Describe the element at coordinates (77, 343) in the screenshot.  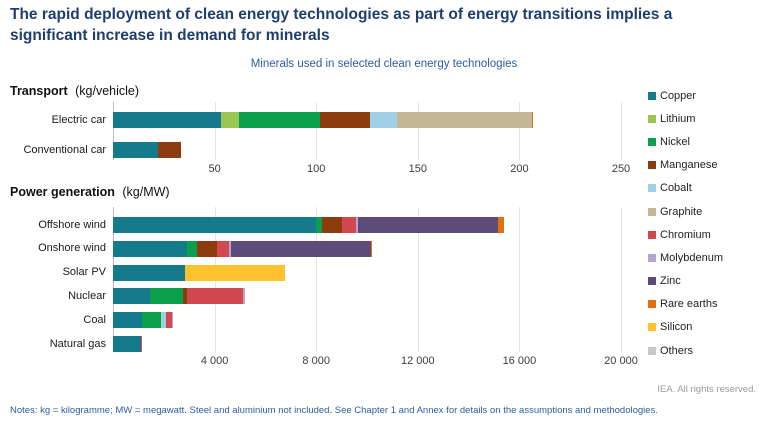
I see `category-label: Natural gas` at that location.